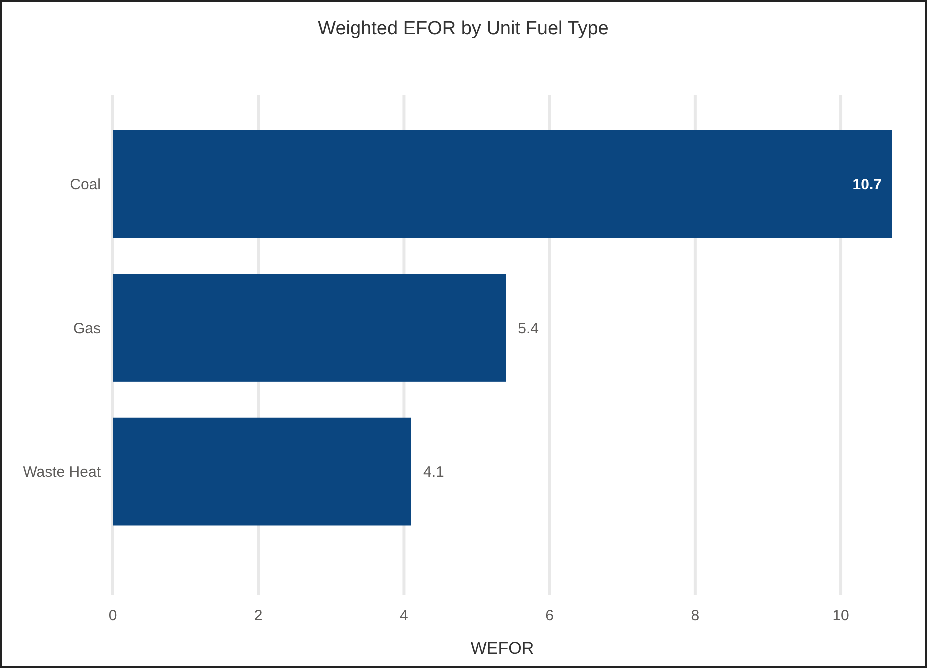 The image size is (927, 668). Describe the element at coordinates (463, 29) in the screenshot. I see `chart-title: Weighted EFOR by Unit Fuel Type` at that location.